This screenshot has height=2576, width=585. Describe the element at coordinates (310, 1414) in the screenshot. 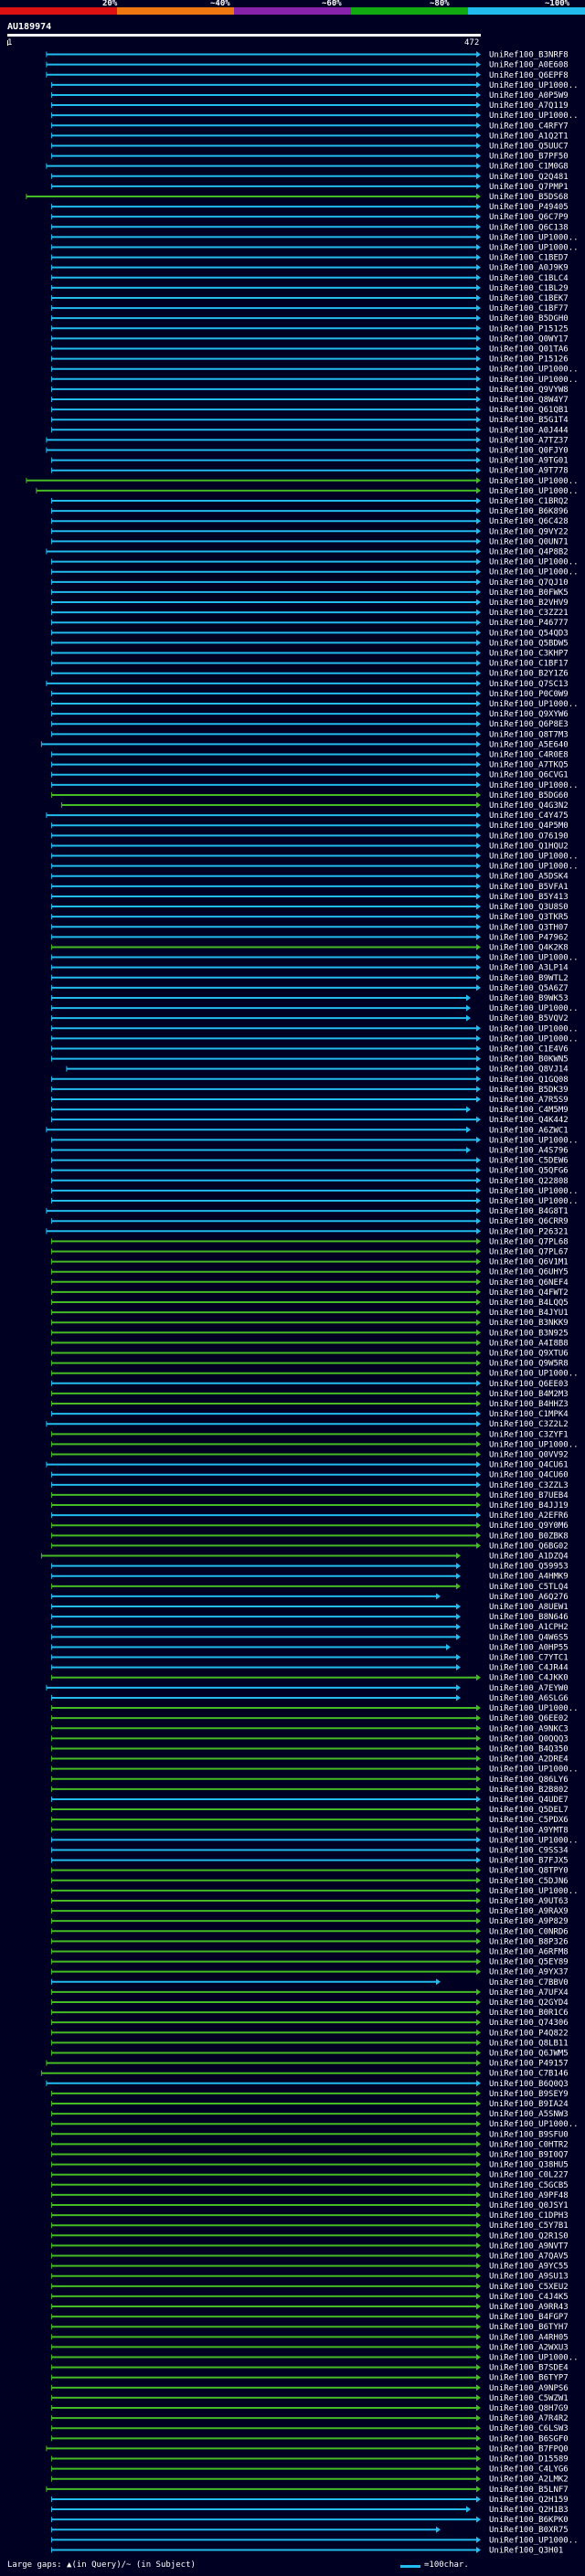

I see `hit-row: UniRef100_C1MPK4` at that location.